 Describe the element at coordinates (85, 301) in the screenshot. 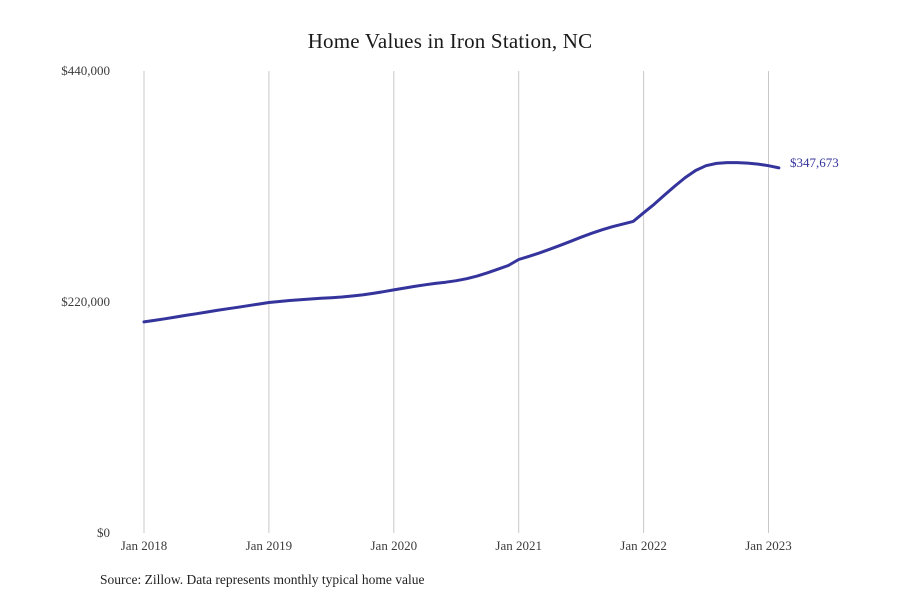

I see `y-tick-label: $220,000` at that location.